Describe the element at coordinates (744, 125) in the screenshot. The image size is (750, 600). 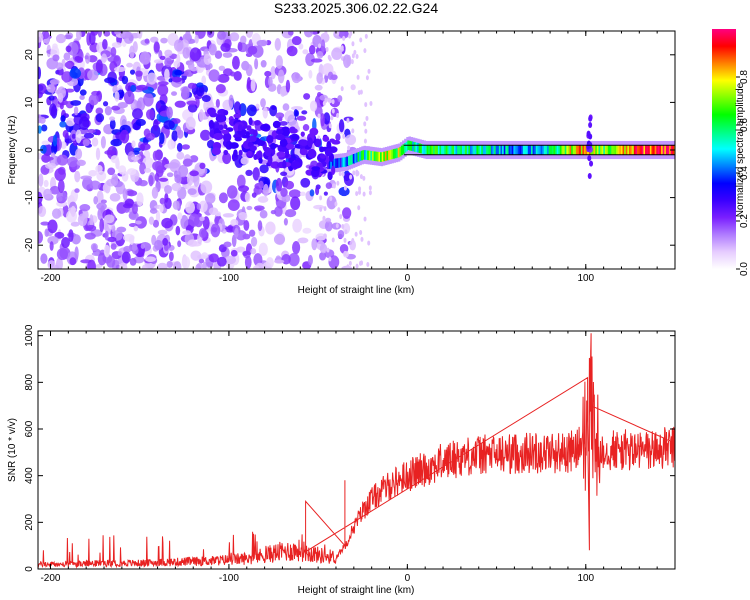
I see `colorbar-tick-label: 0.6` at that location.